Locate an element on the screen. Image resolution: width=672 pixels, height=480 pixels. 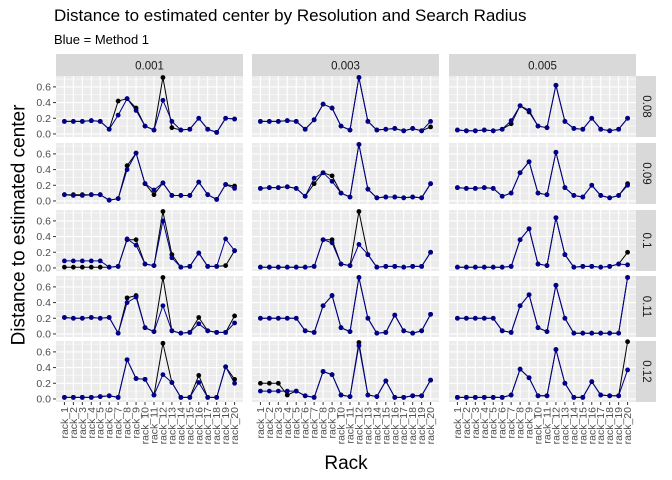
x-tick-label: rack_2 is located at coordinates (270, 423).